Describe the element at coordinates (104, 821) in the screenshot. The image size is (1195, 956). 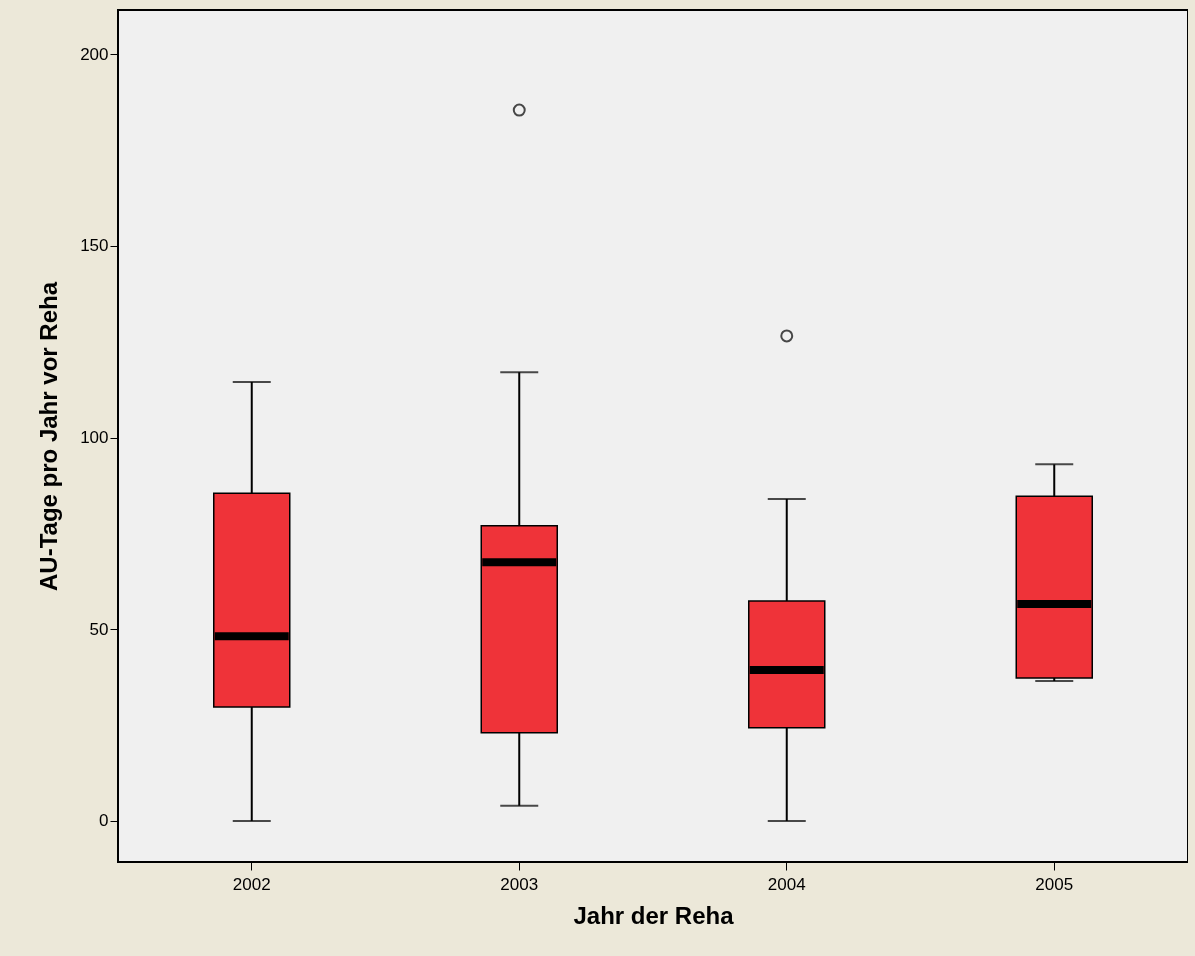
I see `y-tick-label: 0` at that location.